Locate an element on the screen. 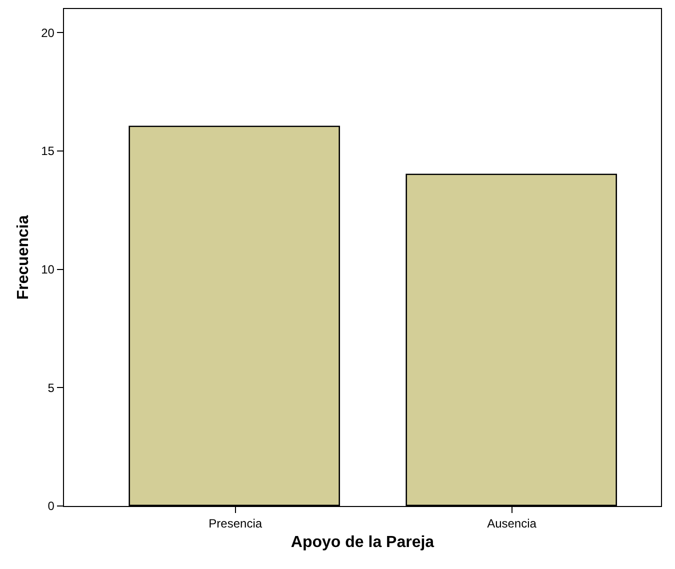 This screenshot has height=569, width=675. y-tick-label: 0 is located at coordinates (51, 506).